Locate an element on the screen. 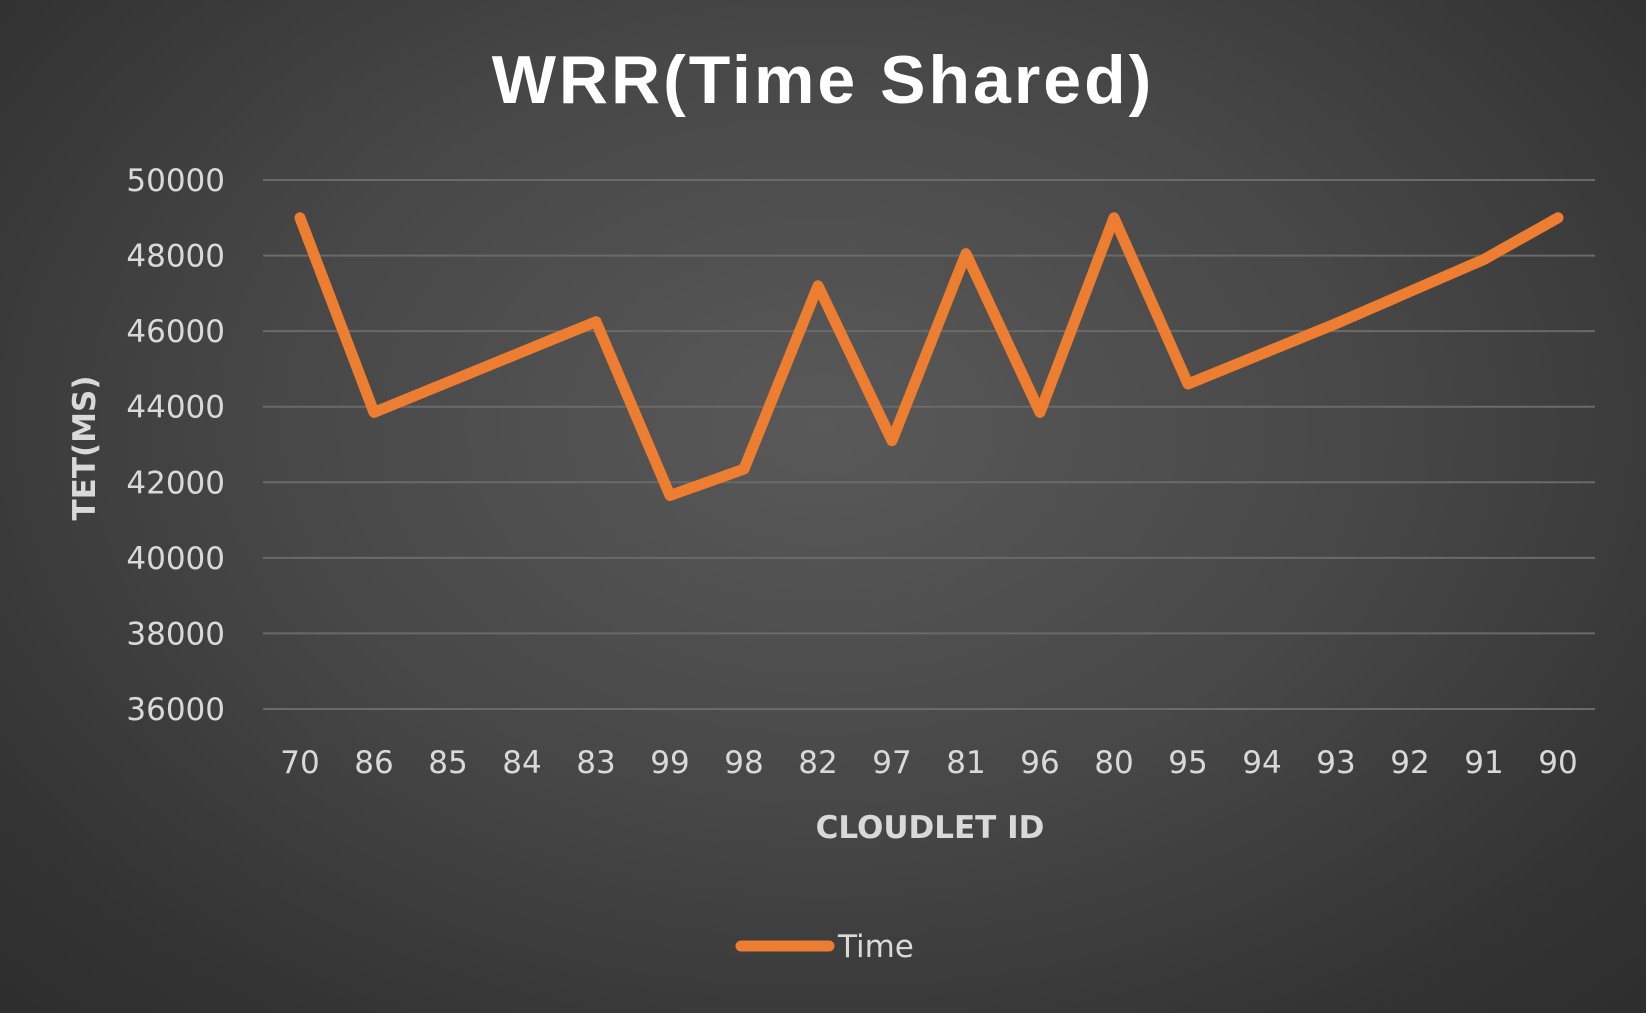 Image resolution: width=1646 pixels, height=1013 pixels. x-tick-labels: 70 86 85 84 83 99 98 82 97 81 96 80 95 94 93 92 91 90 is located at coordinates (928, 763).